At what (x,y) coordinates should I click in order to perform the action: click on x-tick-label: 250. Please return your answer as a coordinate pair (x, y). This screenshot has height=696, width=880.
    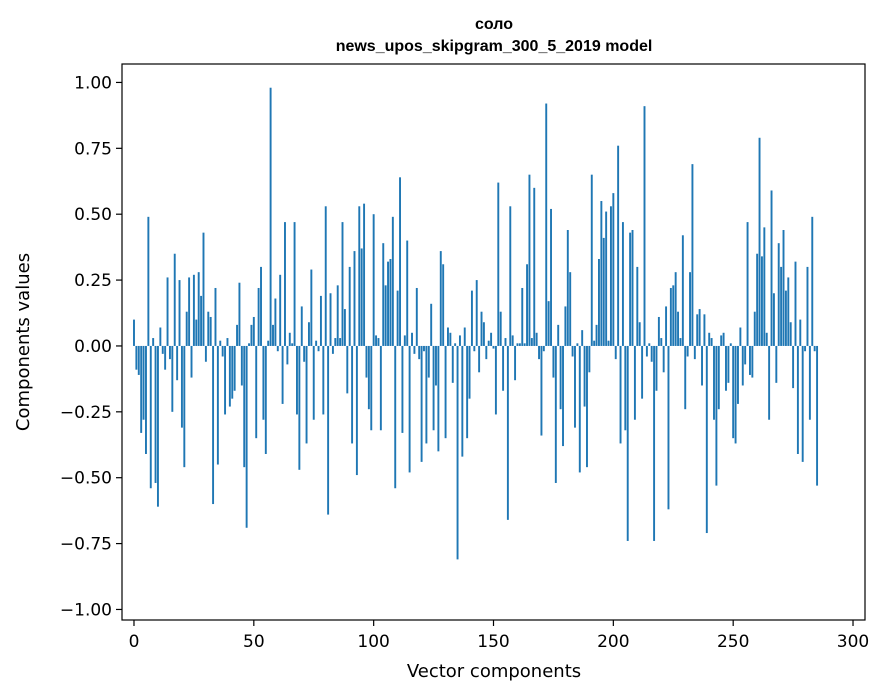
    Looking at the image, I should click on (733, 642).